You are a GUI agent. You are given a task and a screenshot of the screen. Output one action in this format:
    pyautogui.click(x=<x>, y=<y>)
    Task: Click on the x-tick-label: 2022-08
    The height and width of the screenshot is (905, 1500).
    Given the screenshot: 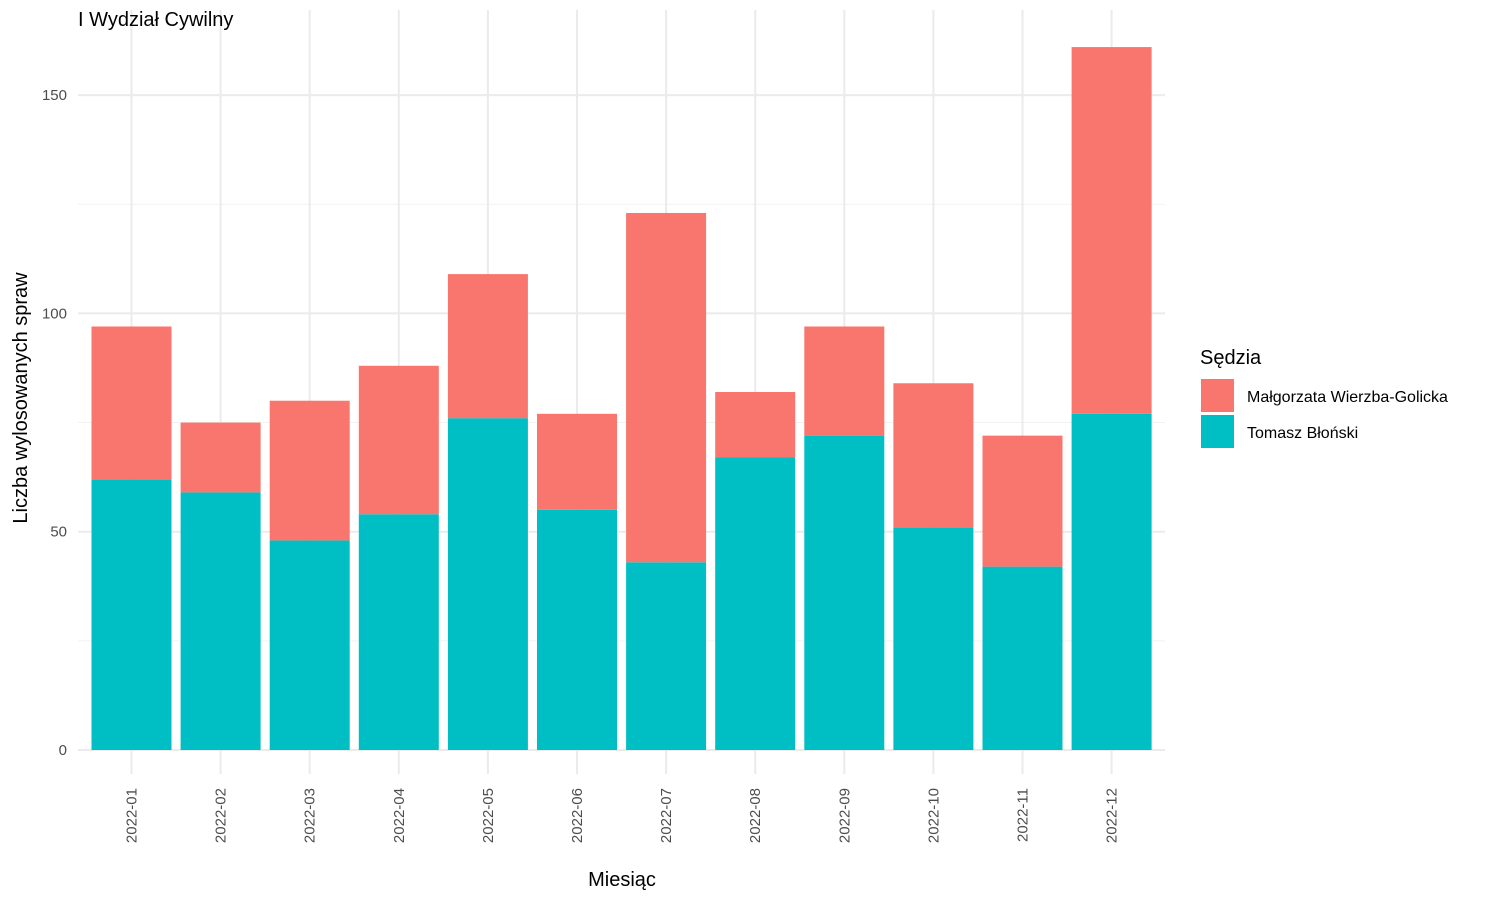 What is the action you would take?
    pyautogui.click(x=755, y=815)
    